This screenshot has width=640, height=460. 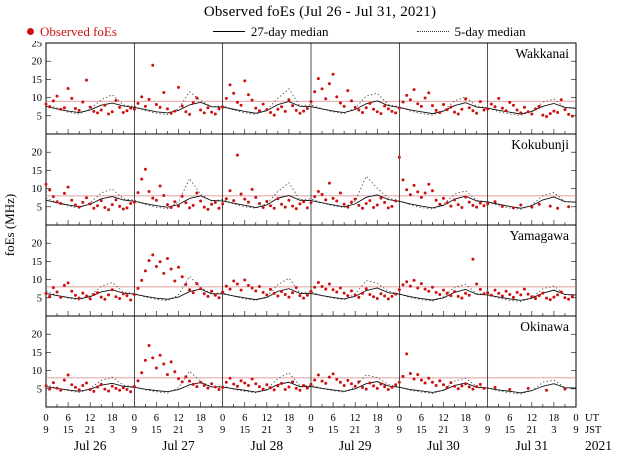 I want to click on day-label: Jul 31, so click(x=532, y=445).